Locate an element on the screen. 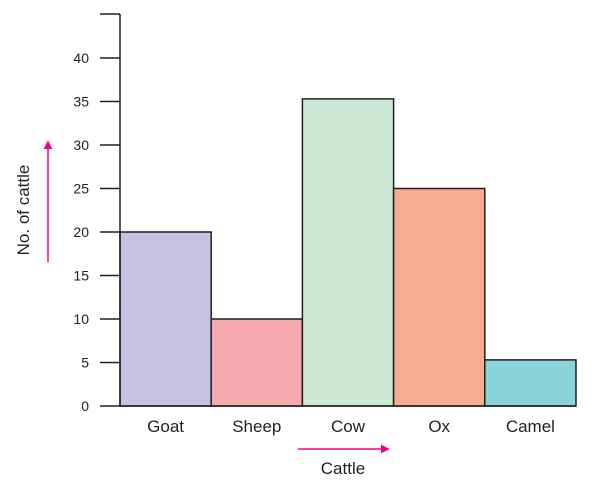  bar-goat is located at coordinates (165, 319).